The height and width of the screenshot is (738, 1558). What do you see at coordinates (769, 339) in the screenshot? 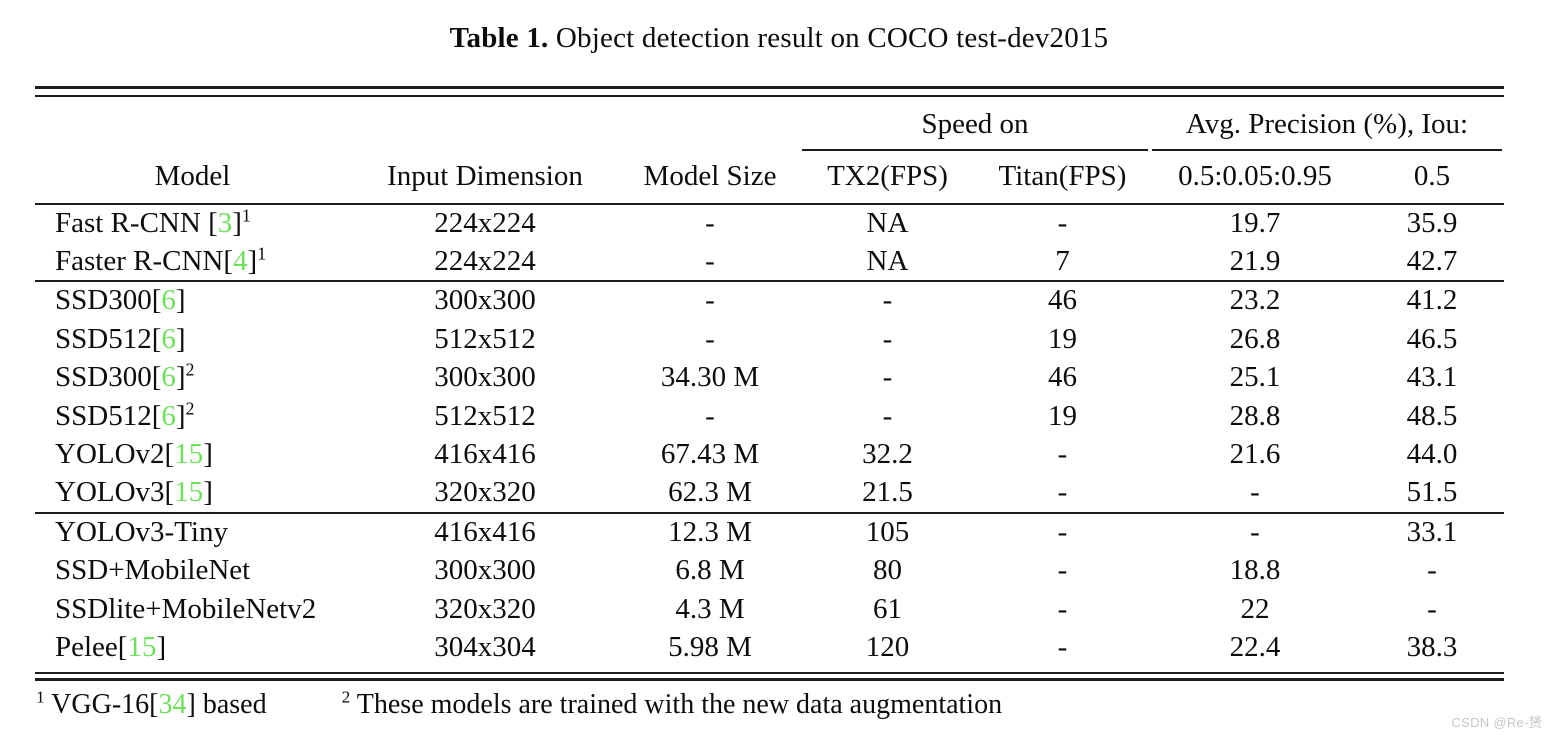
I see `table-row: SSD512[6] 512x512 - - 19 26.8 46.5` at bounding box center [769, 339].